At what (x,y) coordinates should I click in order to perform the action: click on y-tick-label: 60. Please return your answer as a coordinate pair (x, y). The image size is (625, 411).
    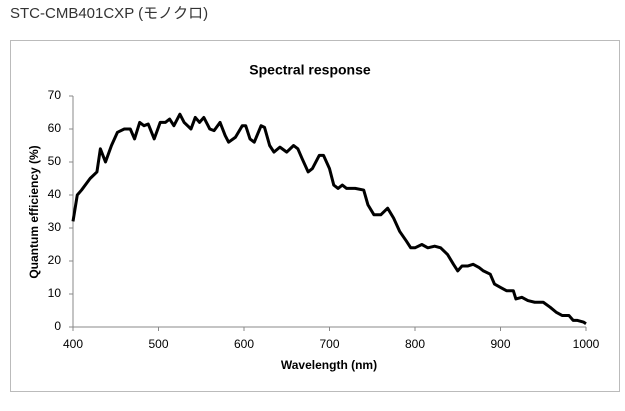
    Looking at the image, I should click on (55, 128).